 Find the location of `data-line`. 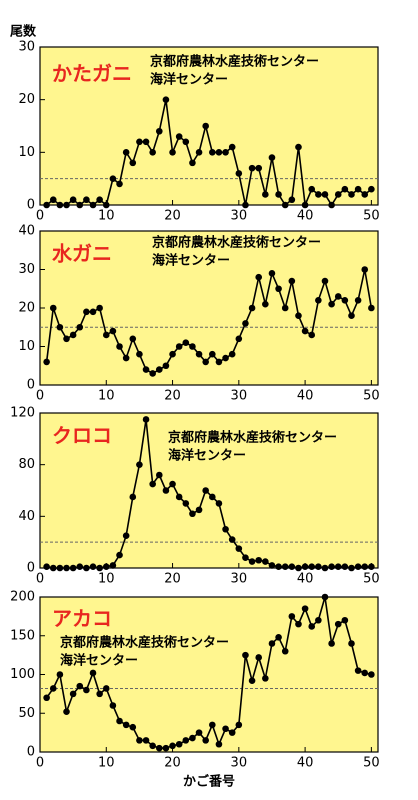

data-line is located at coordinates (209, 322).